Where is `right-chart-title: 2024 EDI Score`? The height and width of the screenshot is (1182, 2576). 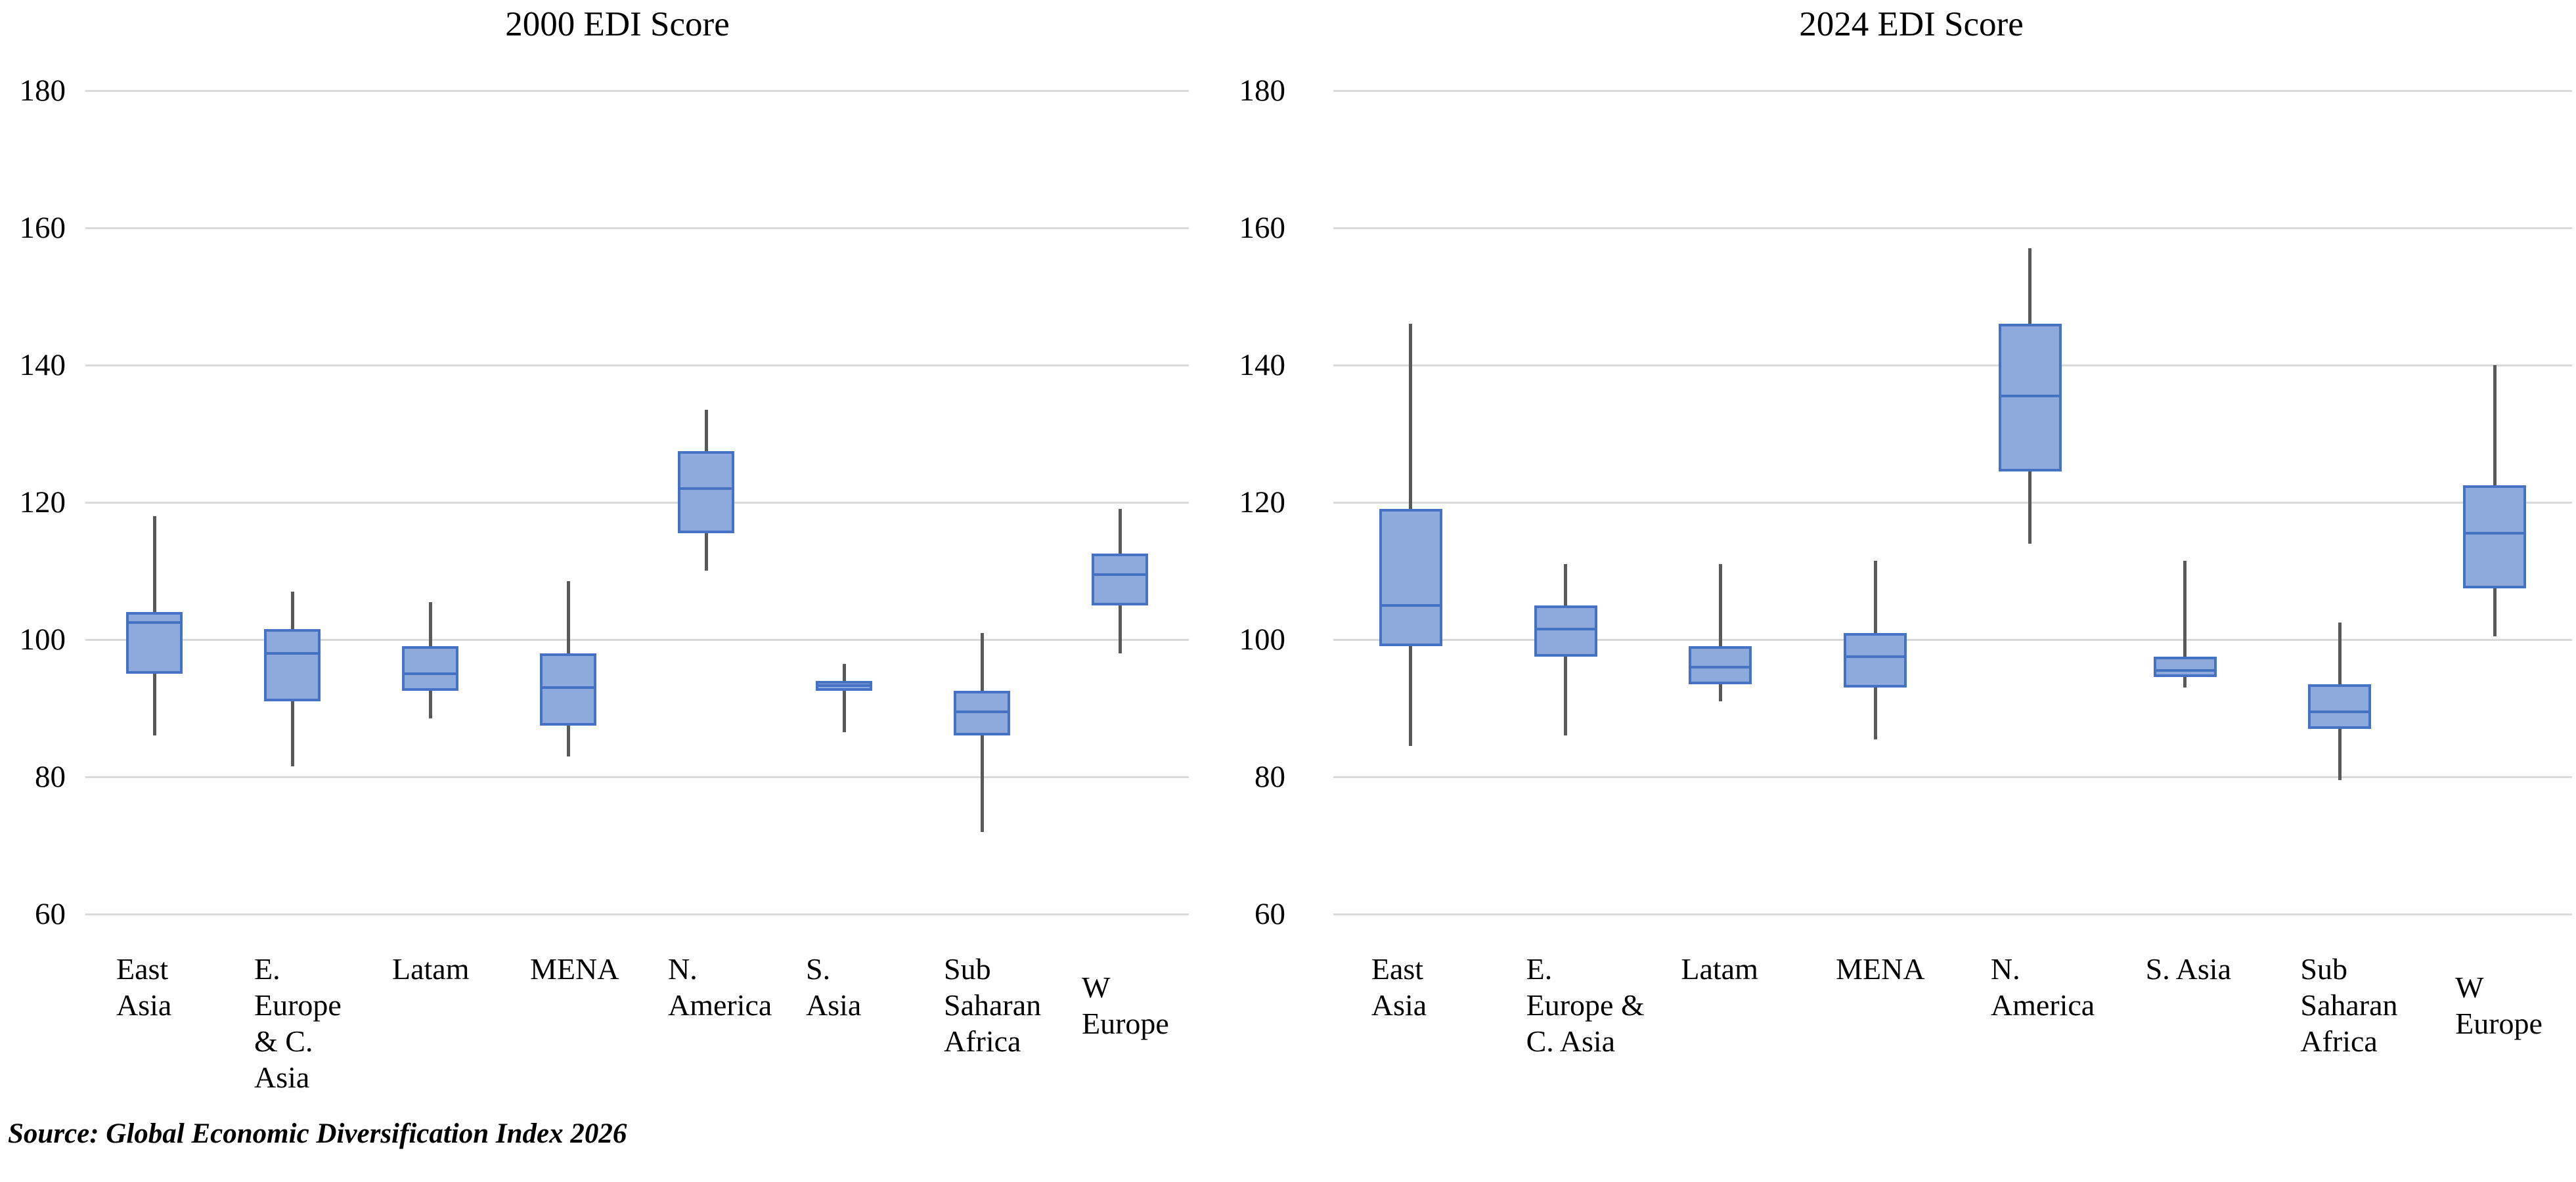 right-chart-title: 2024 EDI Score is located at coordinates (1911, 24).